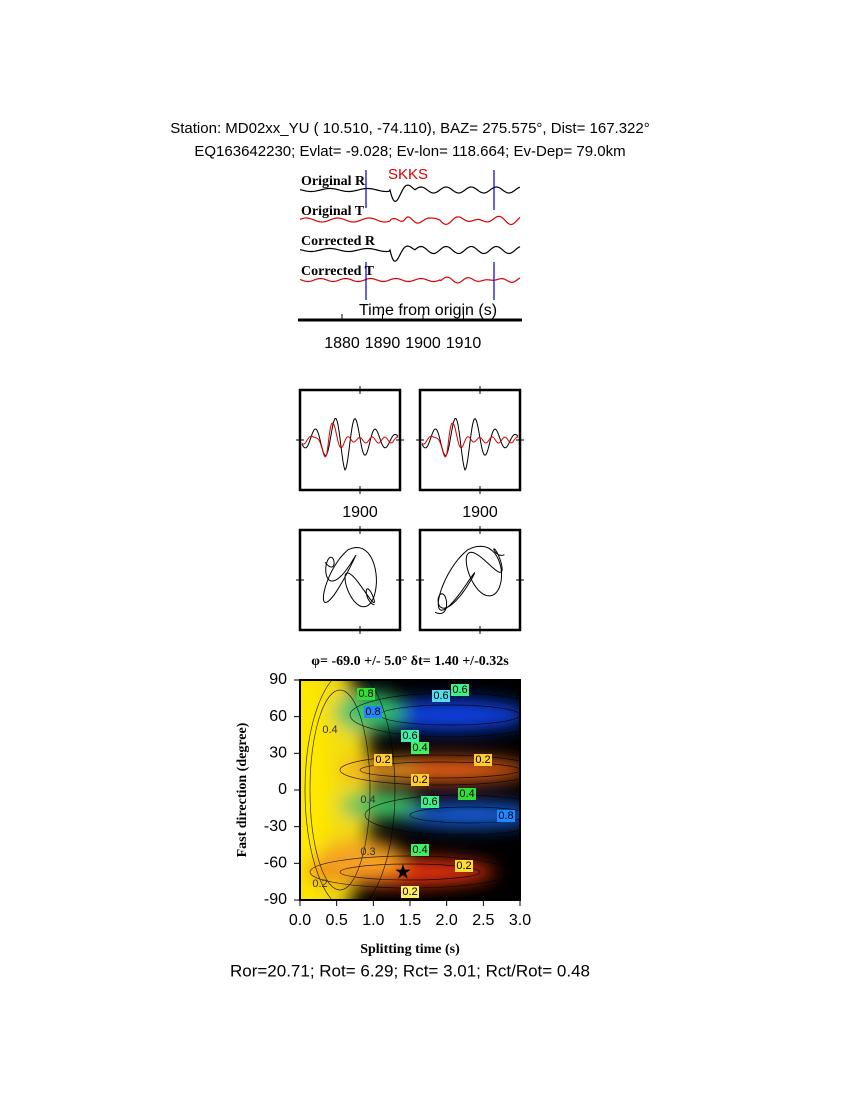 The height and width of the screenshot is (1100, 850). I want to click on window-panels, so click(410, 510).